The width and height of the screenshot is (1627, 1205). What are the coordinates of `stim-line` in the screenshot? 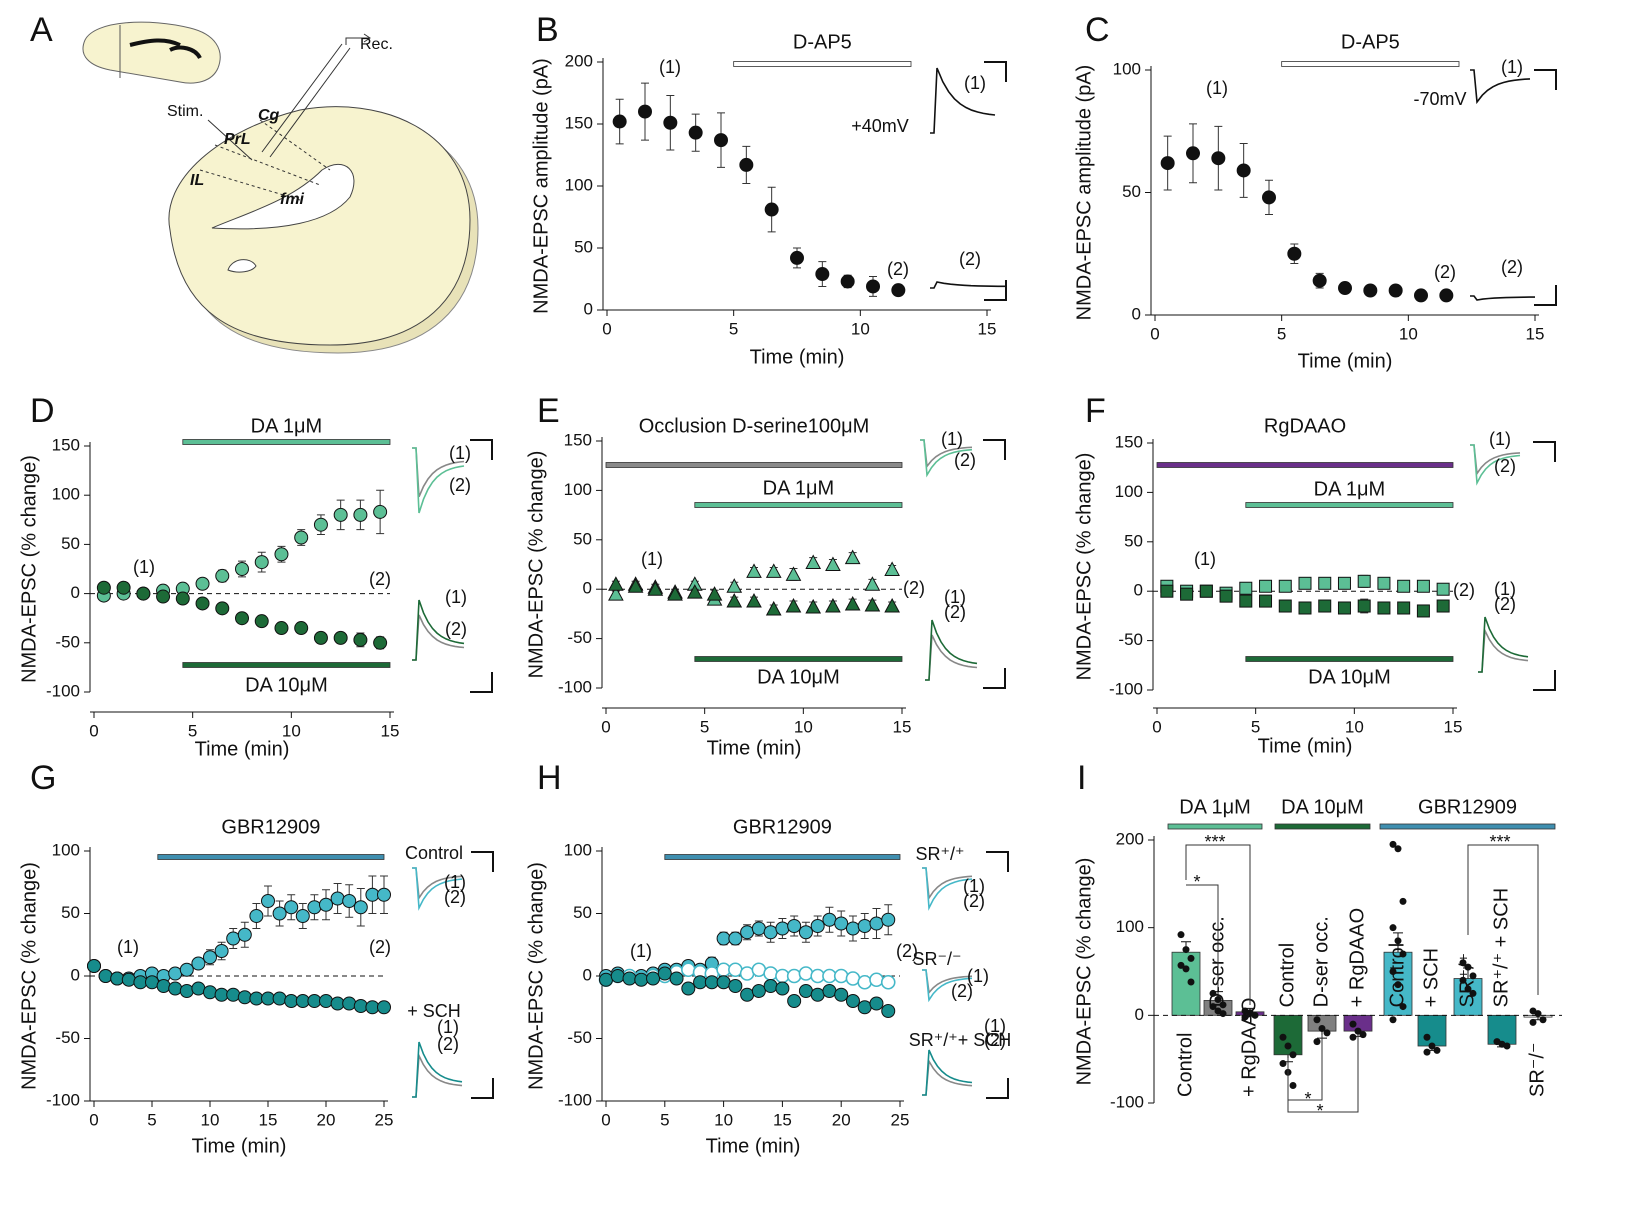 It's located at (230, 140).